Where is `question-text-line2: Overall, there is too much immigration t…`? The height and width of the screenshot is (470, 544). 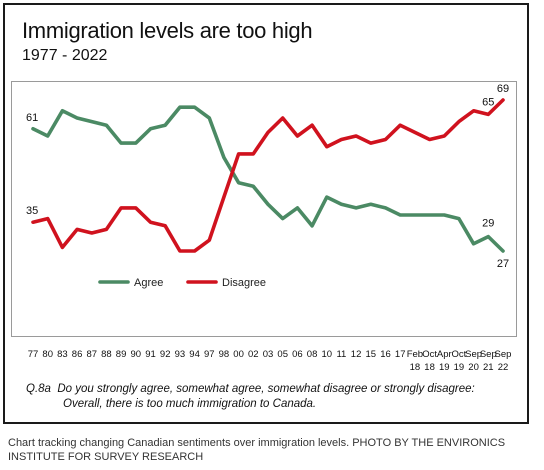
question-text-line2: Overall, there is too much immigration t… is located at coordinates (190, 404).